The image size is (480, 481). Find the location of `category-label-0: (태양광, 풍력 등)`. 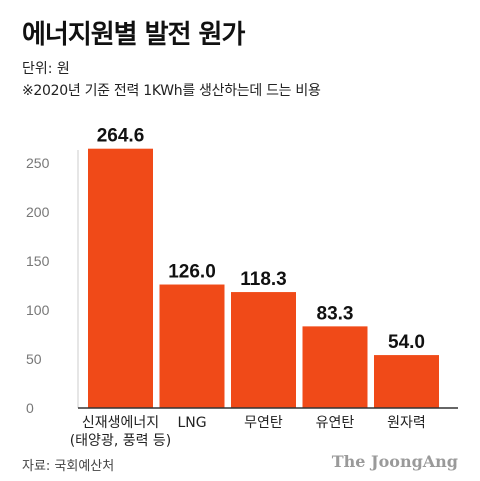

category-label-0: (태양광, 풍력 등) is located at coordinates (121, 441).